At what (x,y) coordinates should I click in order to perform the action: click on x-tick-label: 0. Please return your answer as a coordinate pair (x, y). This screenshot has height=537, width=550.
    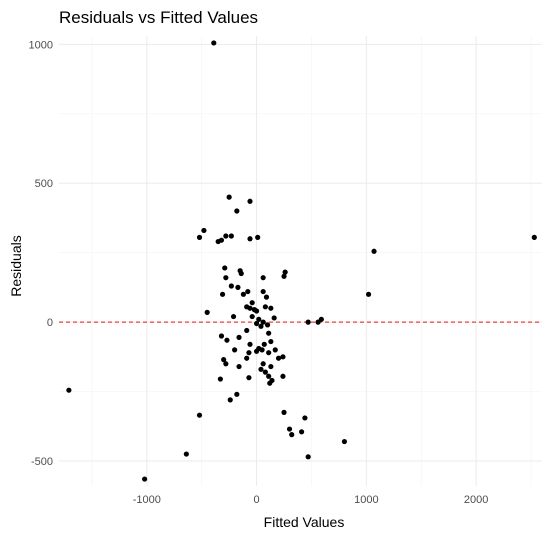
    Looking at the image, I should click on (257, 500).